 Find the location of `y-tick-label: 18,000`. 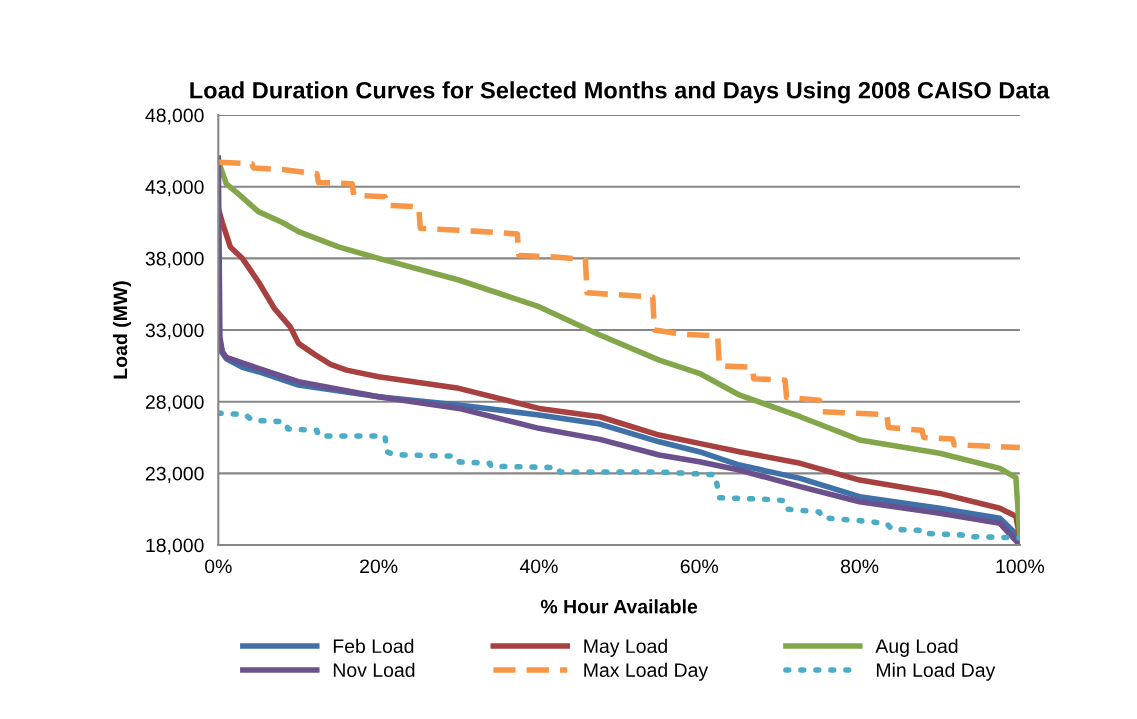

y-tick-label: 18,000 is located at coordinates (175, 546).